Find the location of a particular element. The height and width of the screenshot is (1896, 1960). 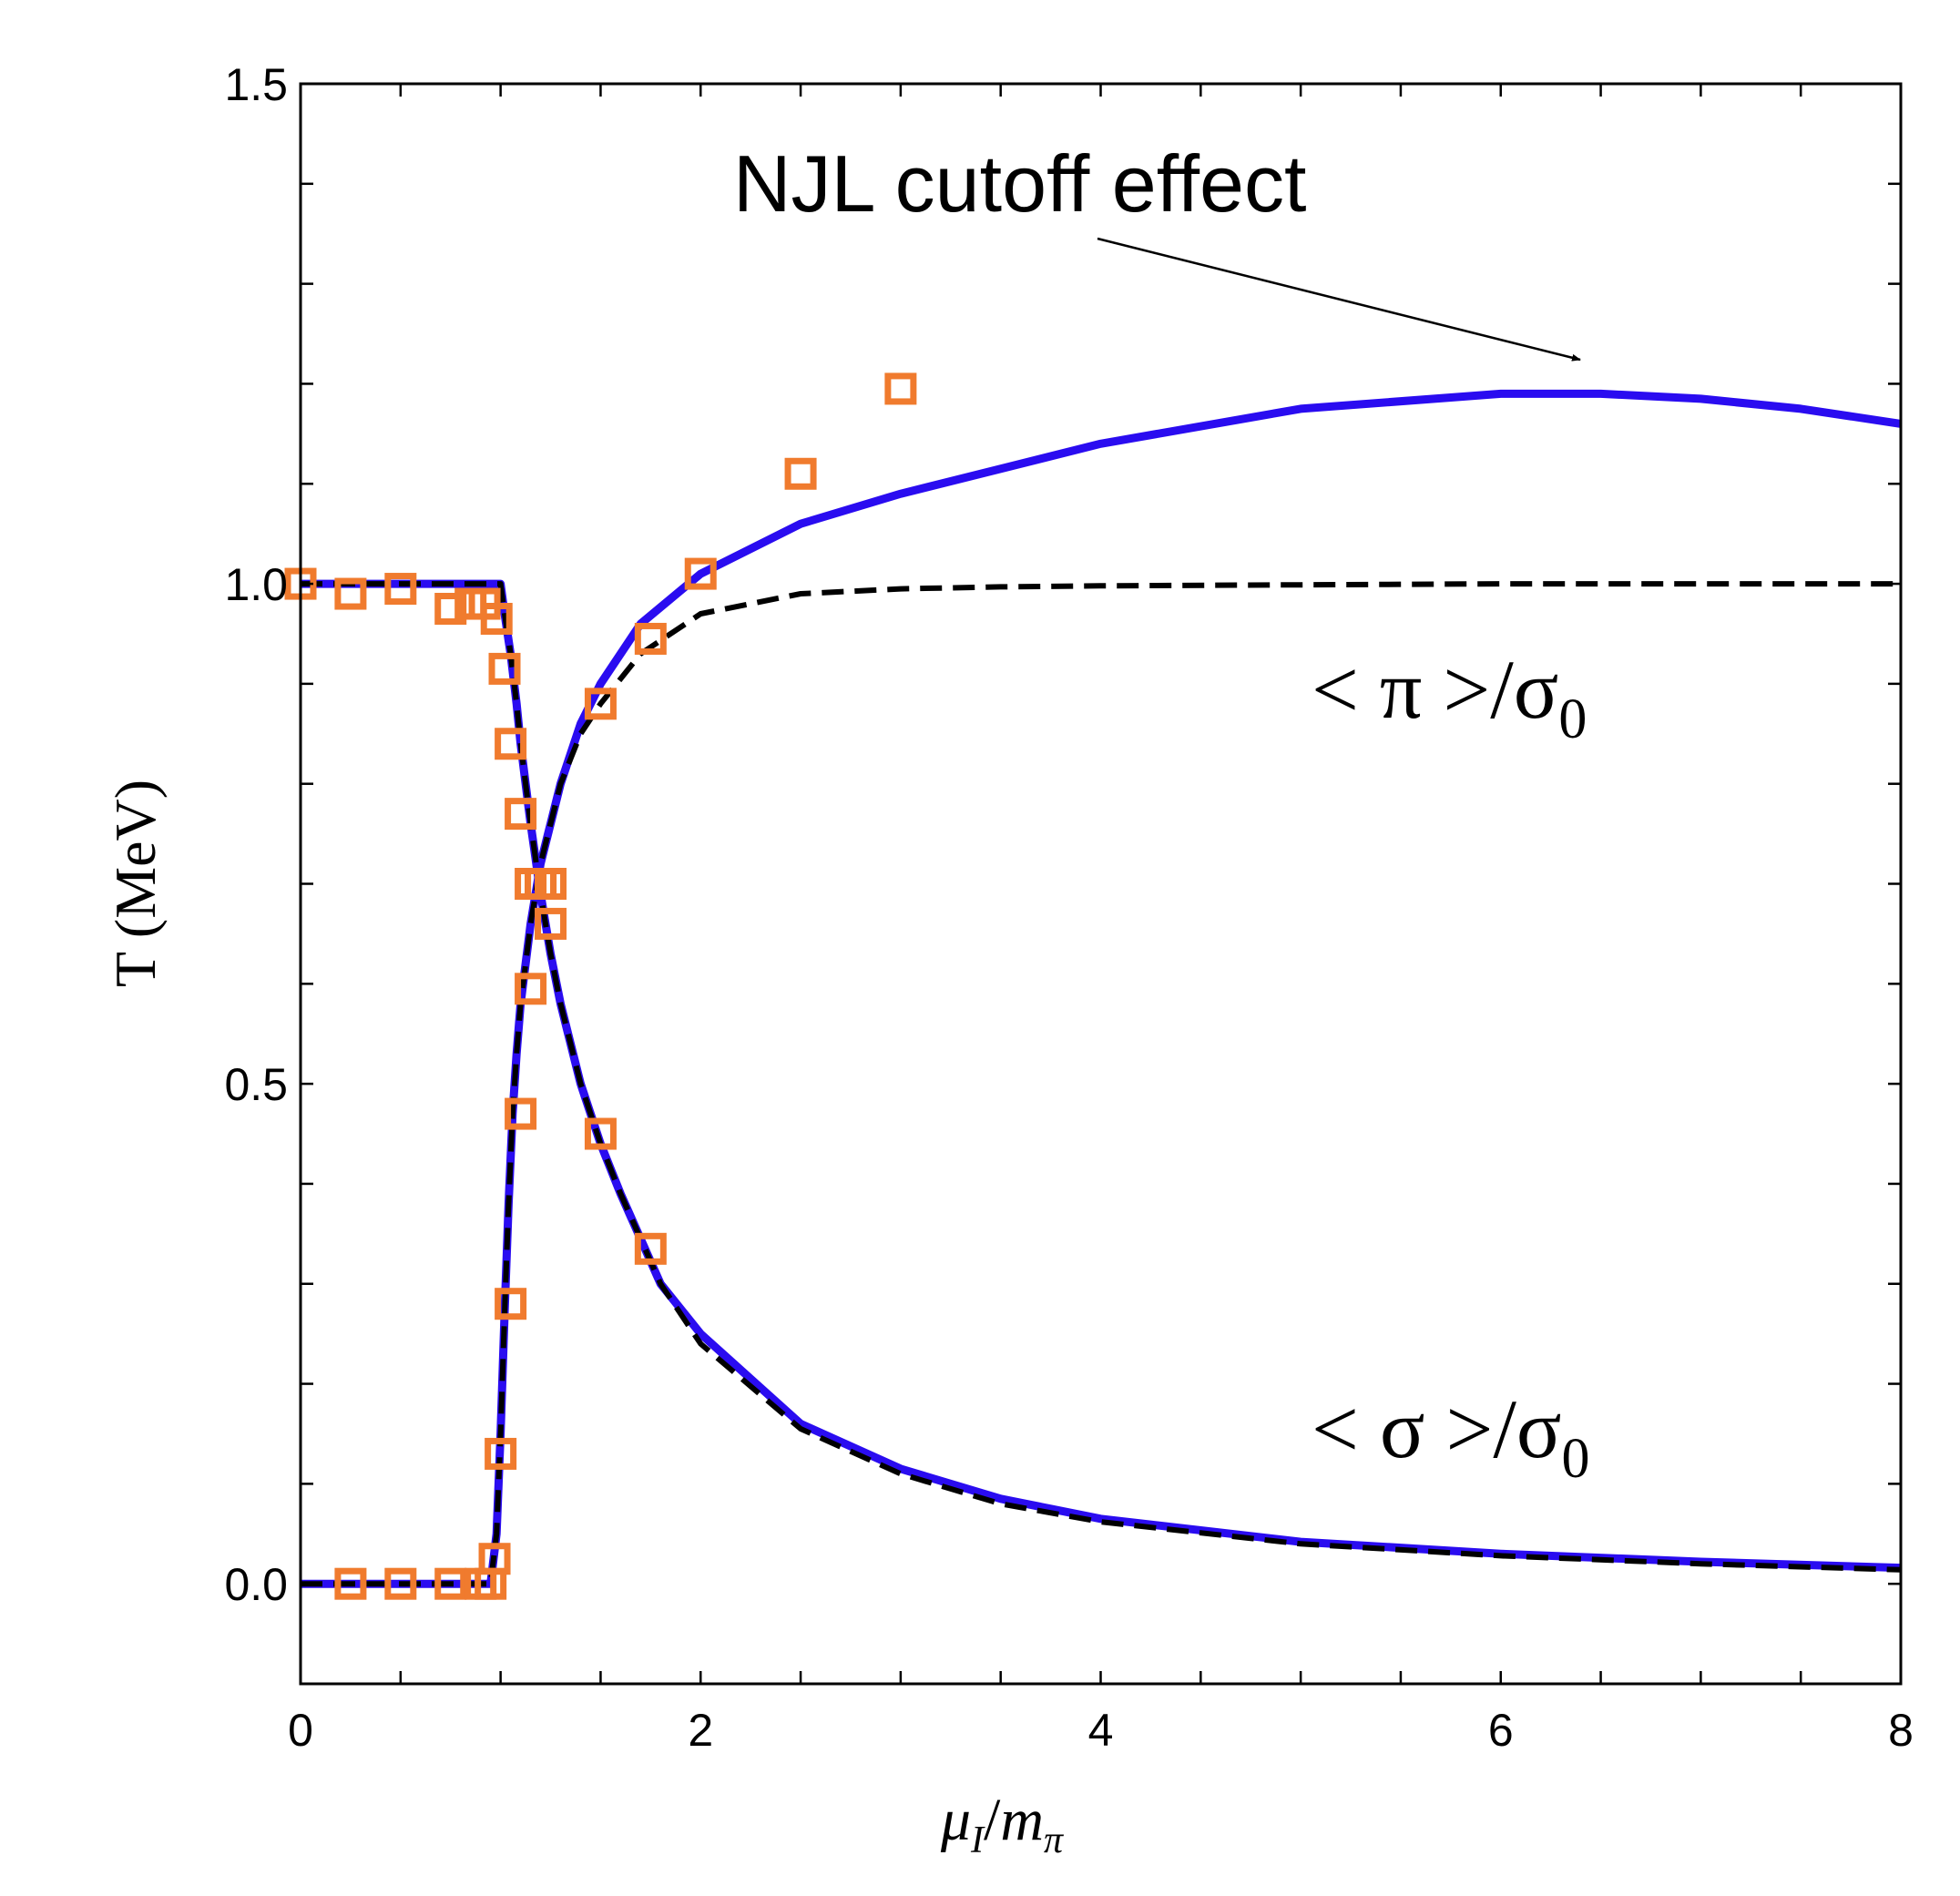

sigma-ratio-label: < σ >/σ0 is located at coordinates (1451, 1436).